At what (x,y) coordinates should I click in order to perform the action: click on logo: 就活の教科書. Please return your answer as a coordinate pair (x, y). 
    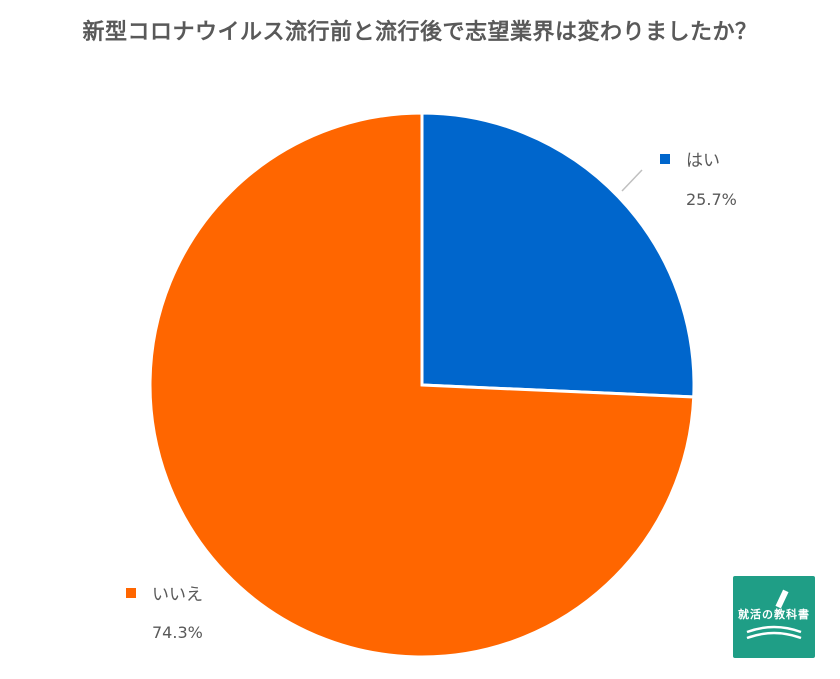
    Looking at the image, I should click on (774, 617).